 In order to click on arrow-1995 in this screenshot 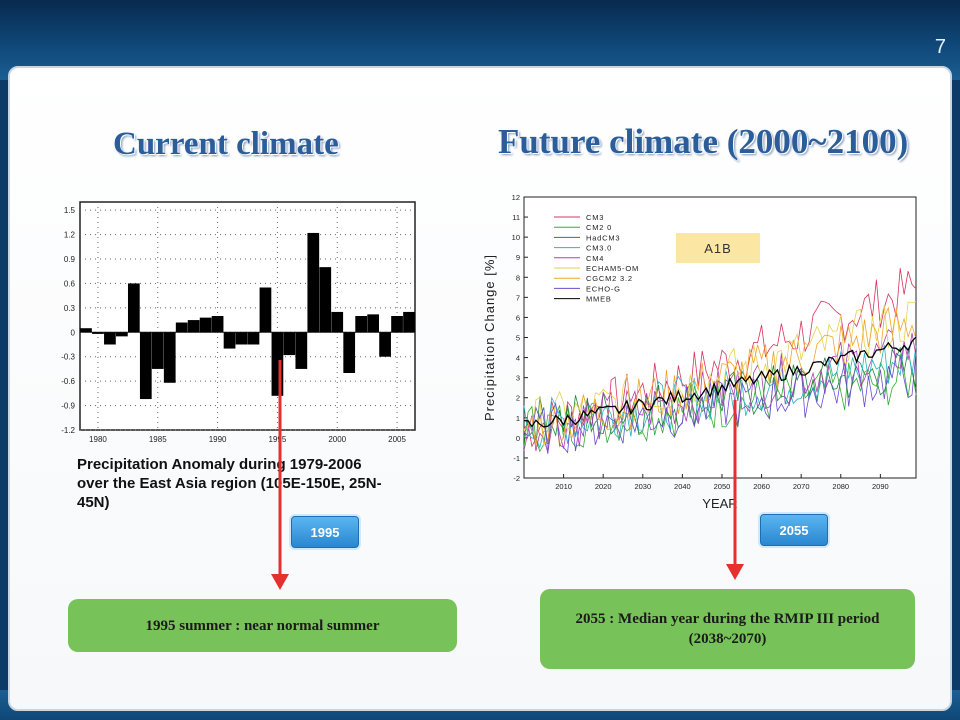, I will do `click(280, 475)`.